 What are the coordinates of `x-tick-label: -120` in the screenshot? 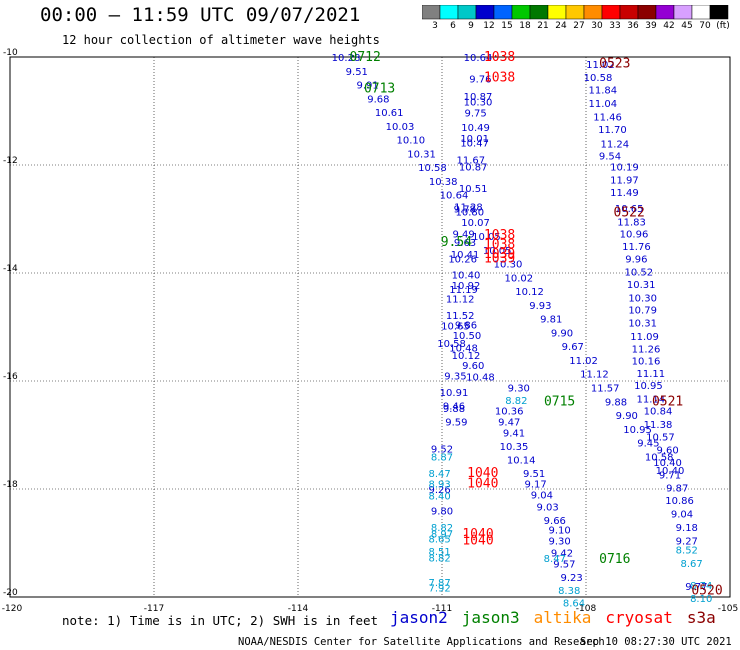 It's located at (12, 609).